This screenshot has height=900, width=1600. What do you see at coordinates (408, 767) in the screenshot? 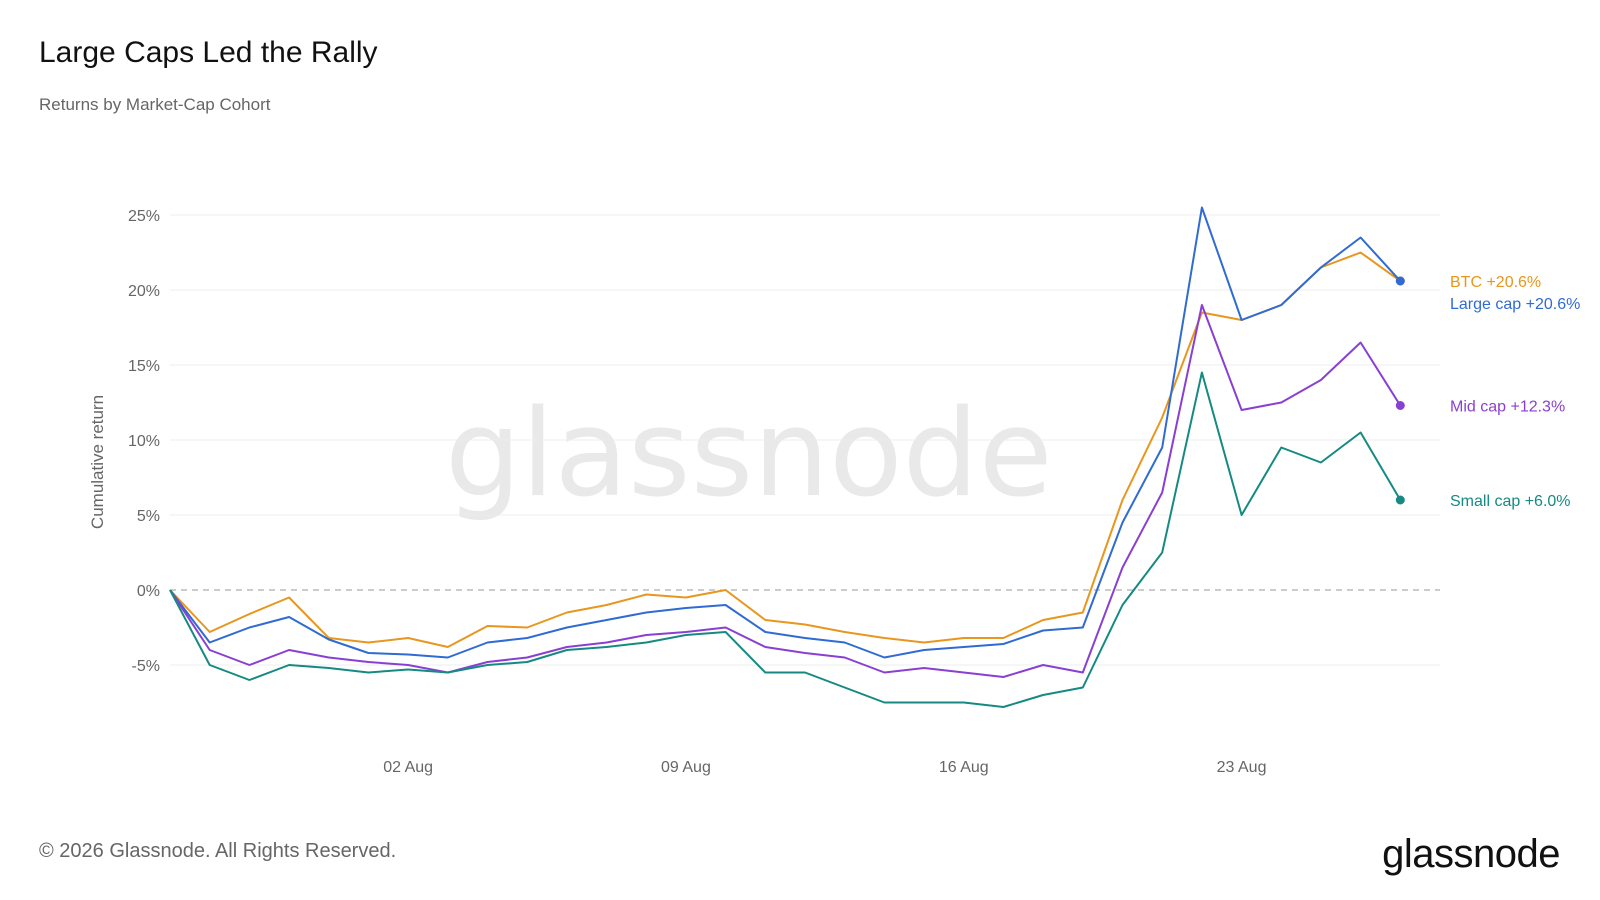
I see `x-tick-label: 02 Aug` at bounding box center [408, 767].